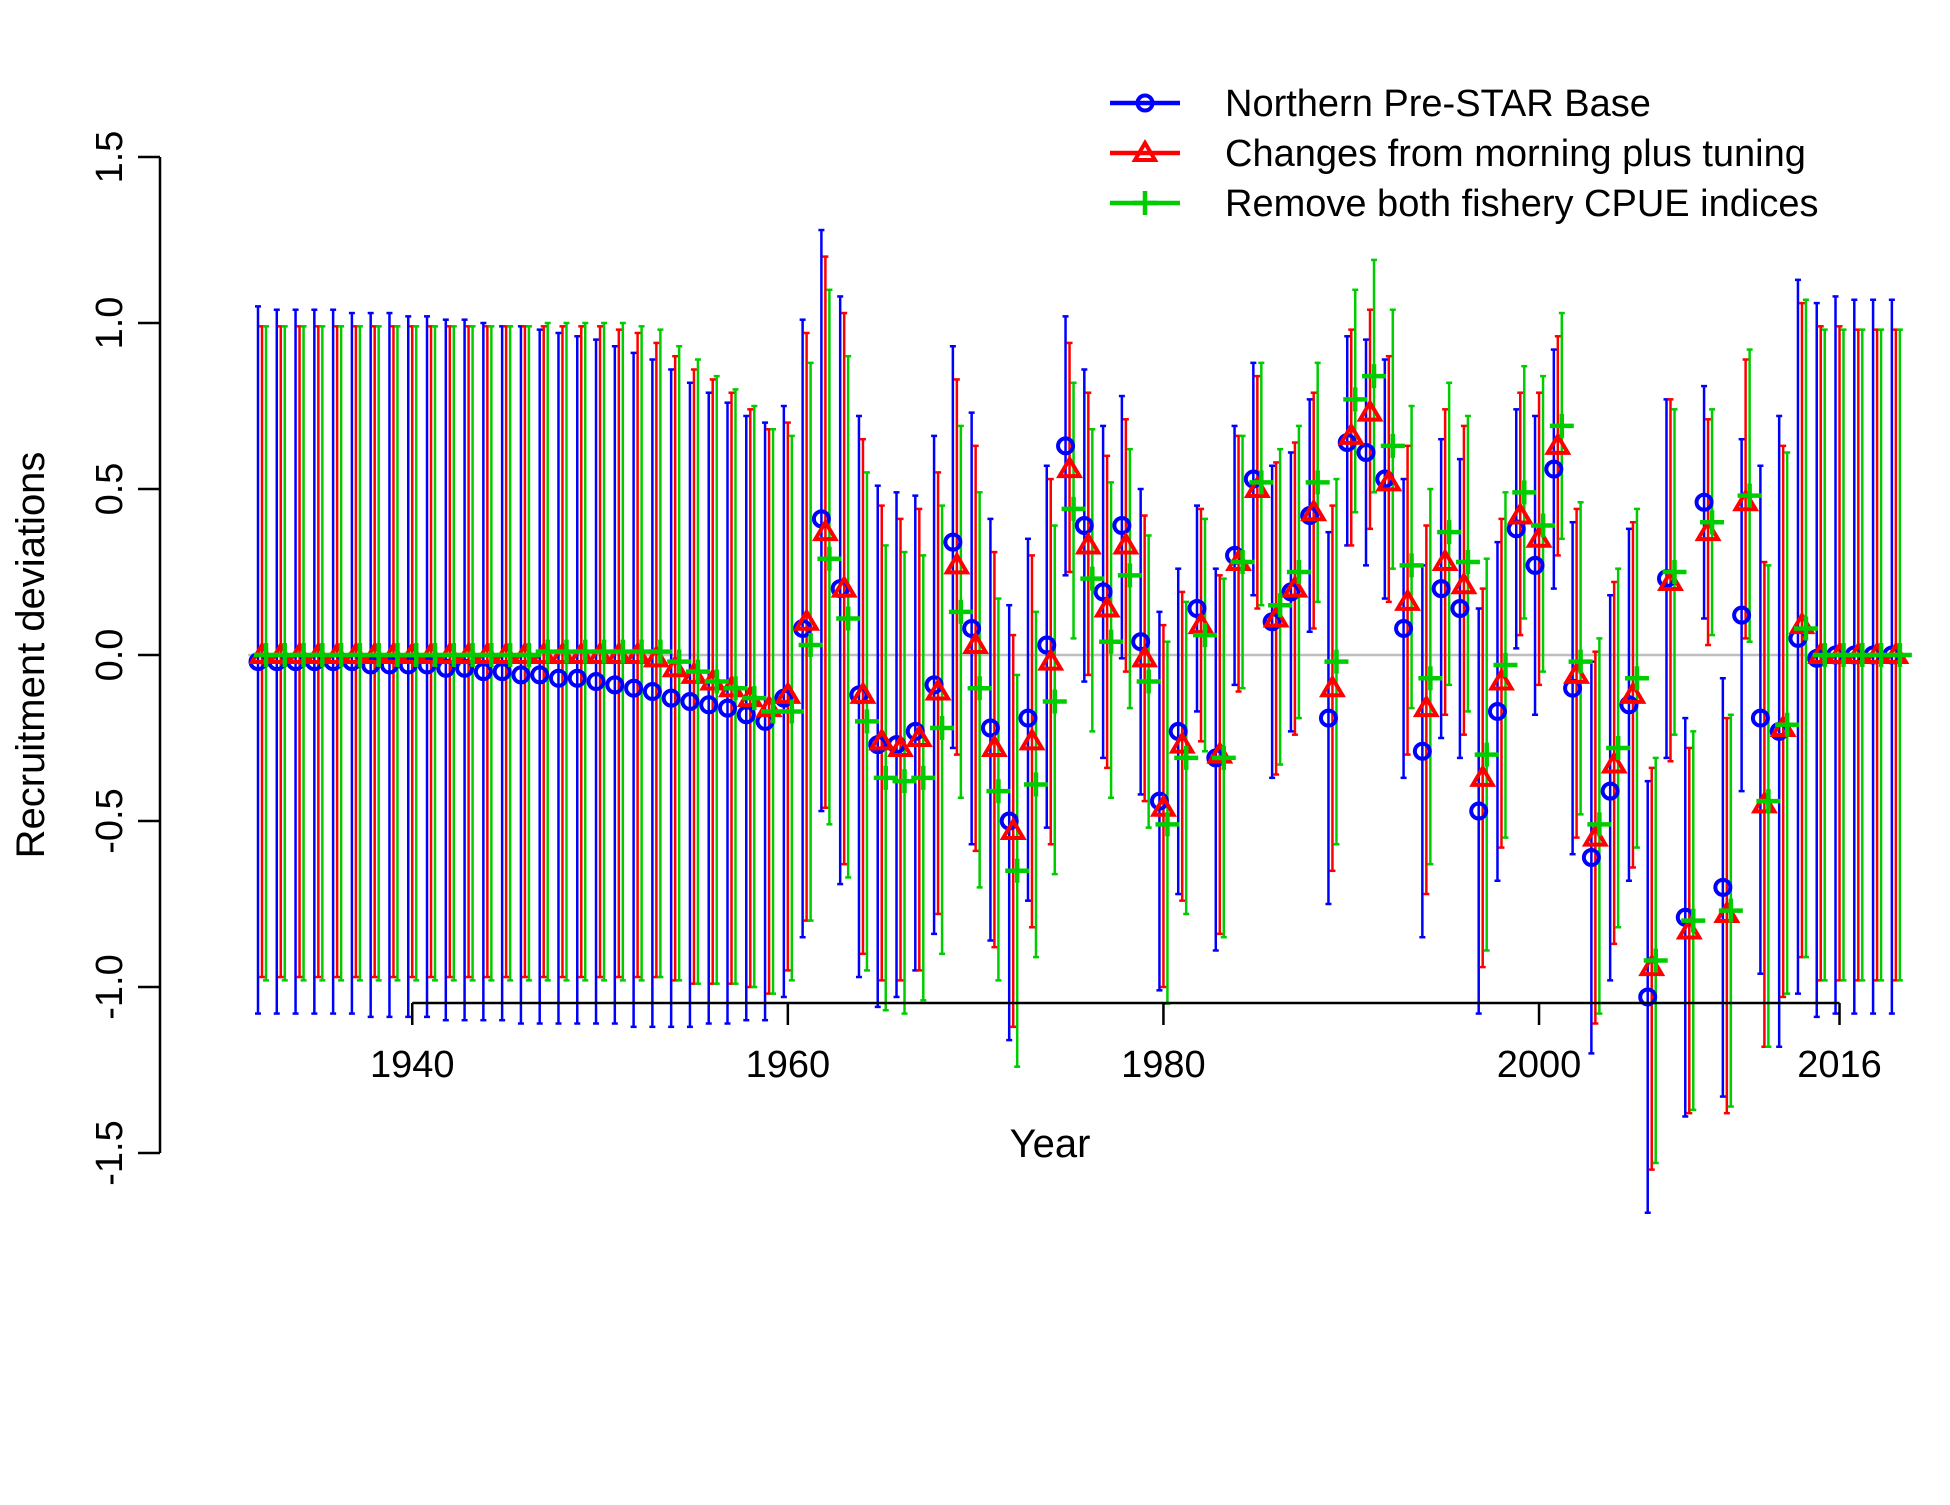  I want to click on y-tick-label: 1.0, so click(110, 323).